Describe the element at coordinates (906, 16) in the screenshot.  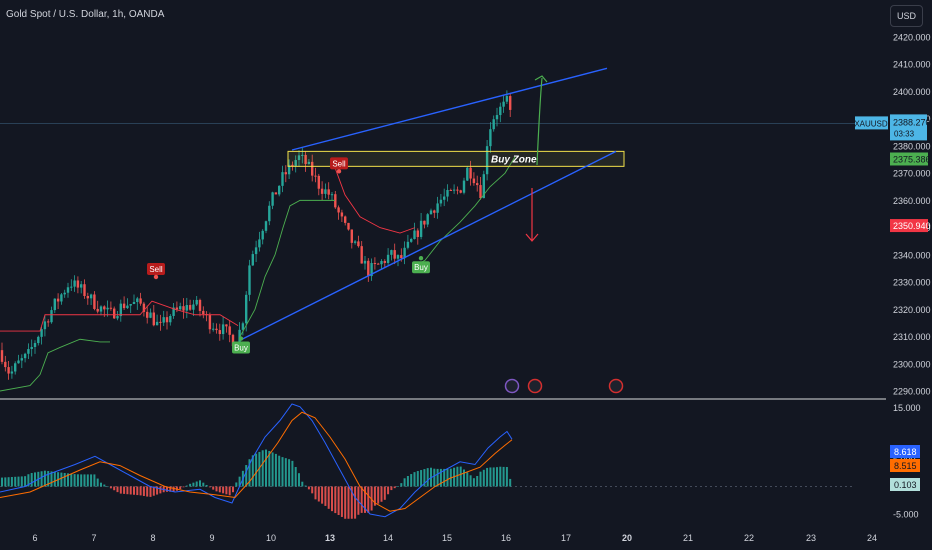
I see `currency-button: USD` at that location.